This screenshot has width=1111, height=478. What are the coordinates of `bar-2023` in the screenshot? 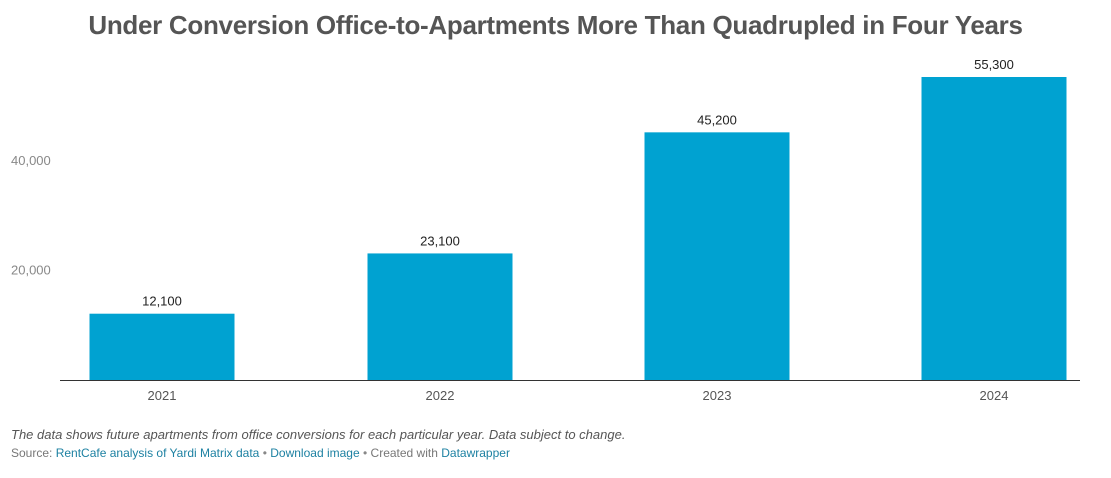 It's located at (717, 256).